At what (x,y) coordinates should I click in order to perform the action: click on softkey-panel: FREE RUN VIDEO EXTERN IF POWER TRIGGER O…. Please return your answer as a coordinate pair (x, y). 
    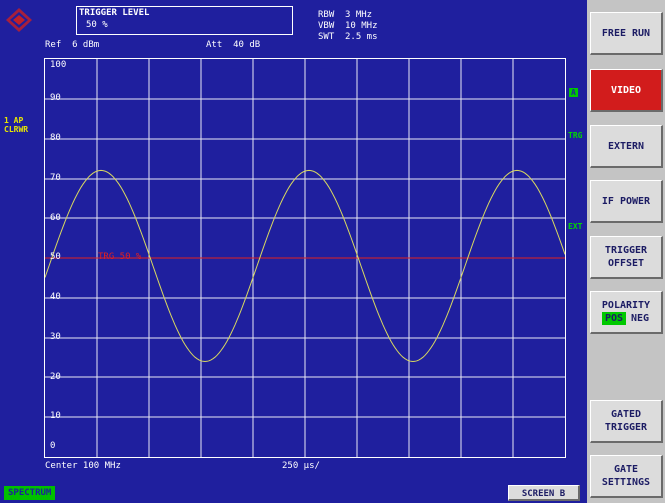
    Looking at the image, I should click on (627, 251).